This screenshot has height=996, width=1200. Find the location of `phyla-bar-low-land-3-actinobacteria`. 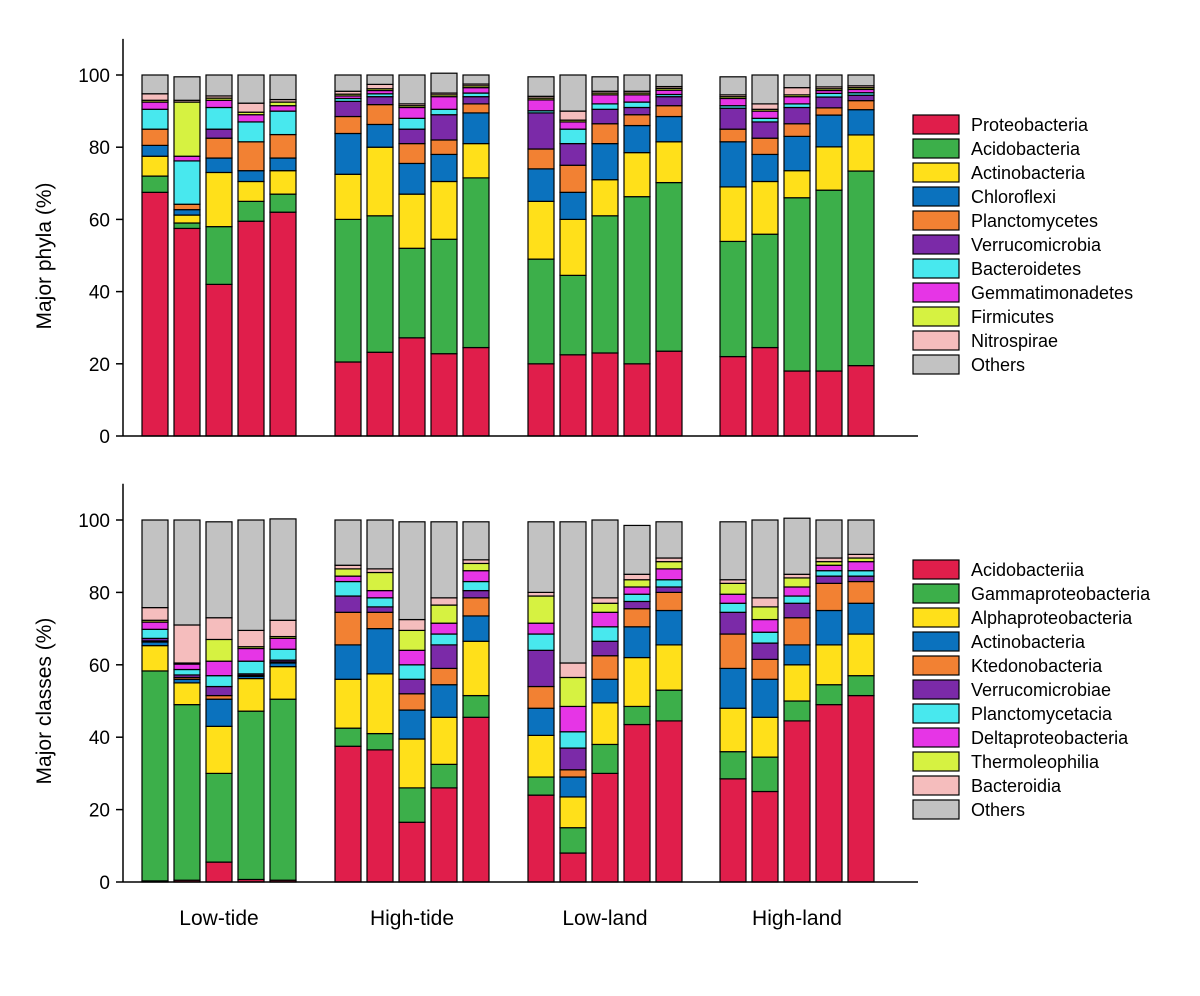

phyla-bar-low-land-3-actinobacteria is located at coordinates (605, 198).